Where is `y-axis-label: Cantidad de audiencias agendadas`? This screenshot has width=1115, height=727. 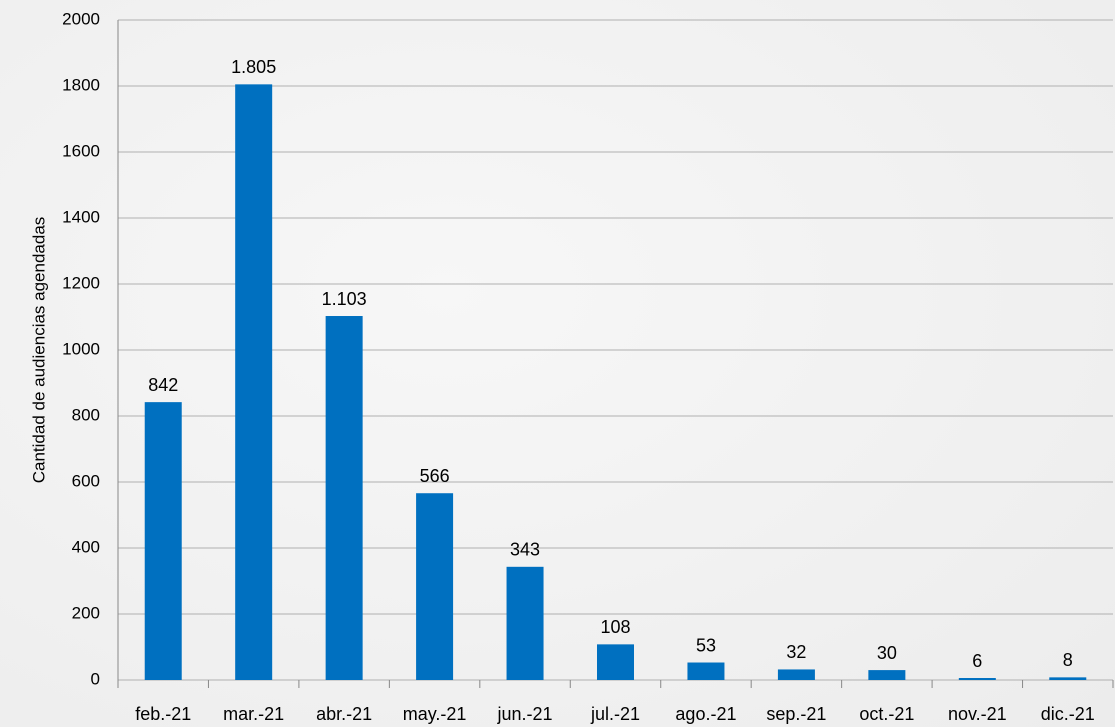
y-axis-label: Cantidad de audiencias agendadas is located at coordinates (38, 350).